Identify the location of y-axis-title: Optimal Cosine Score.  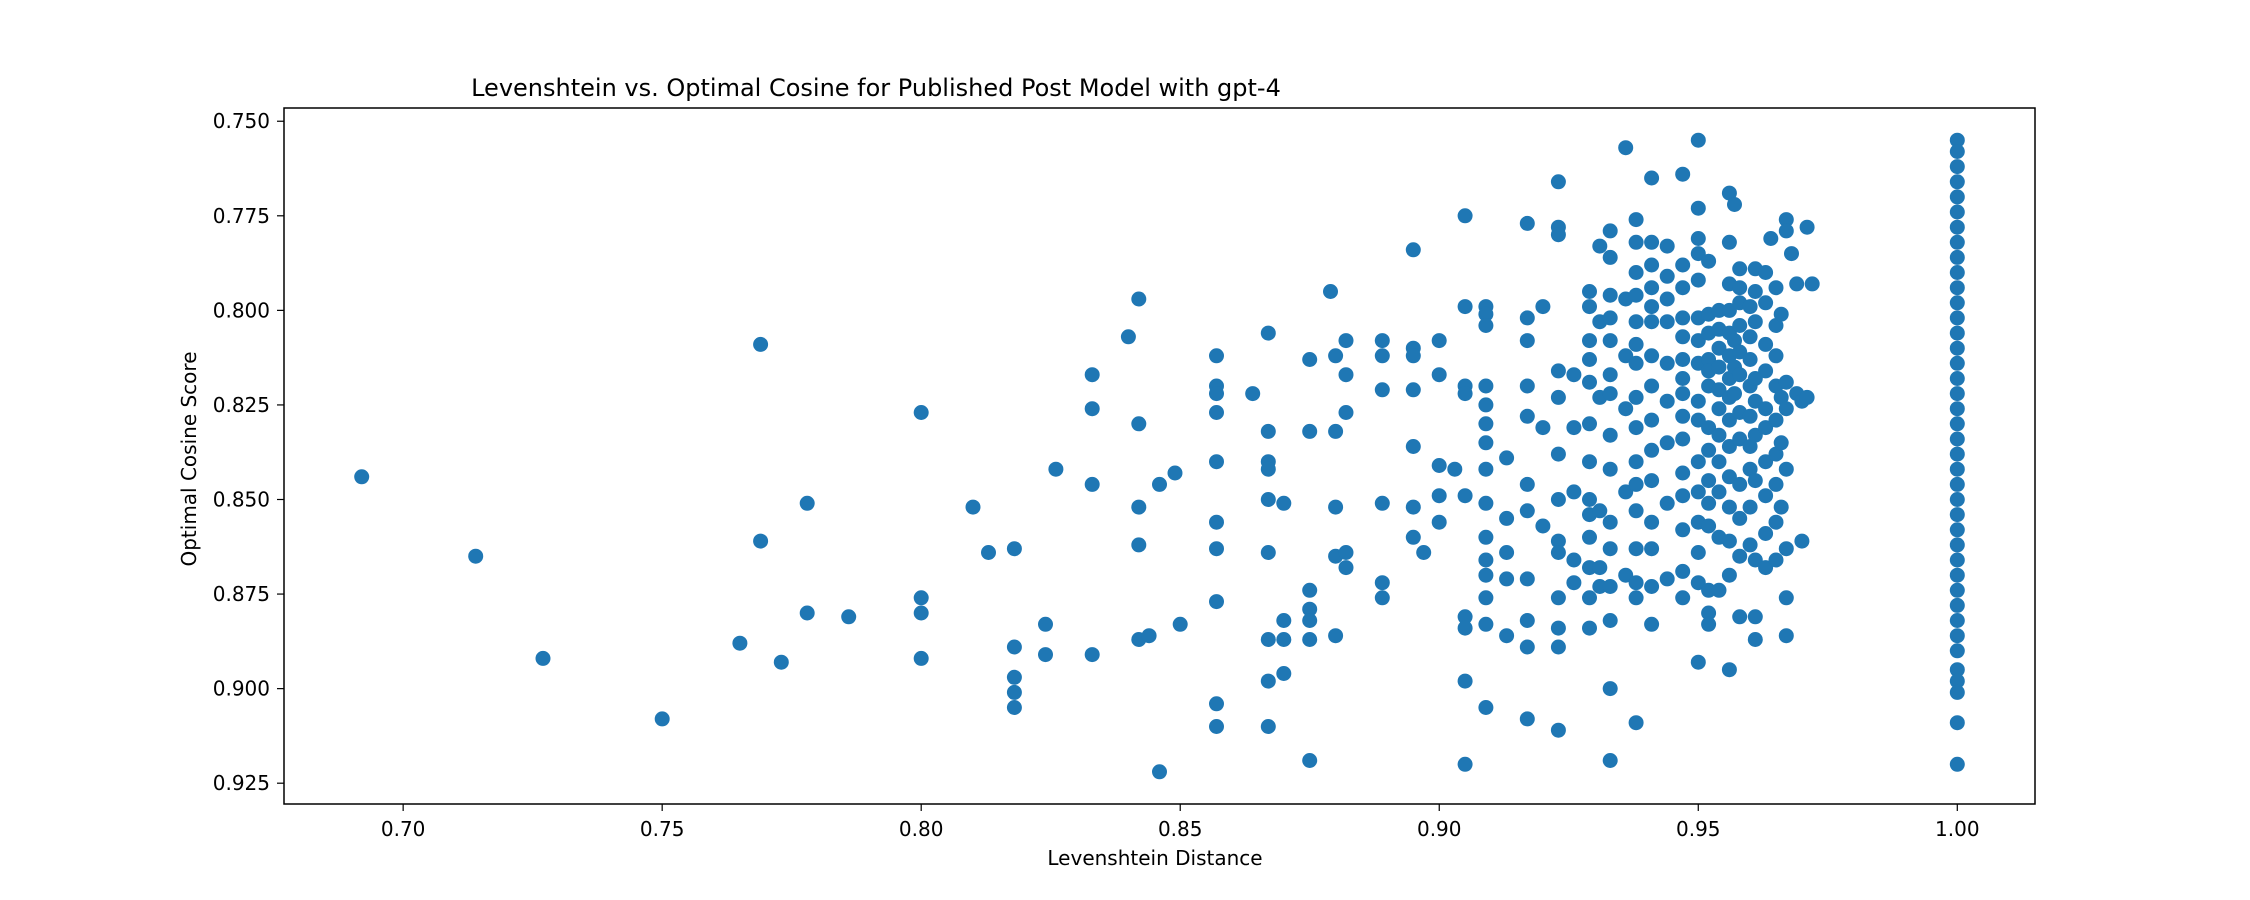
(189, 458).